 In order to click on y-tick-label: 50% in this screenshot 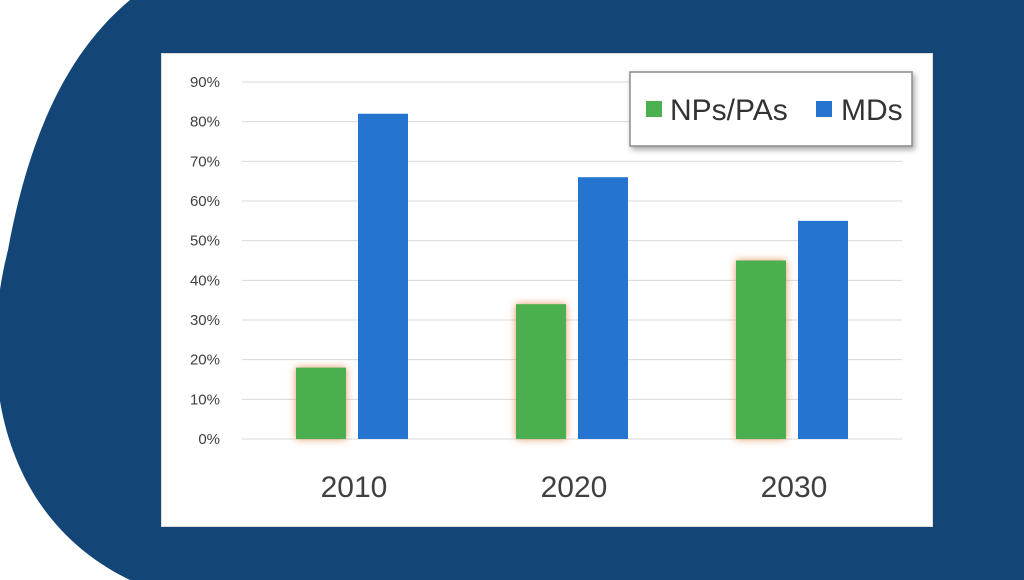, I will do `click(205, 241)`.